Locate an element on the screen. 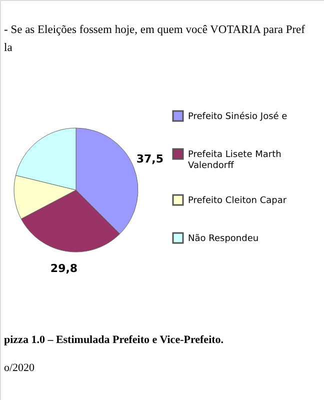 Image resolution: width=324 pixels, height=400 pixels. data-label: 29,8 is located at coordinates (64, 269).